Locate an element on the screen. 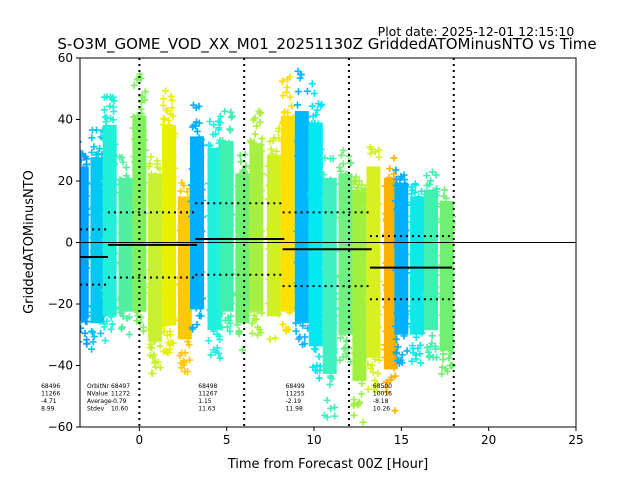  point-band is located at coordinates (431, 264).